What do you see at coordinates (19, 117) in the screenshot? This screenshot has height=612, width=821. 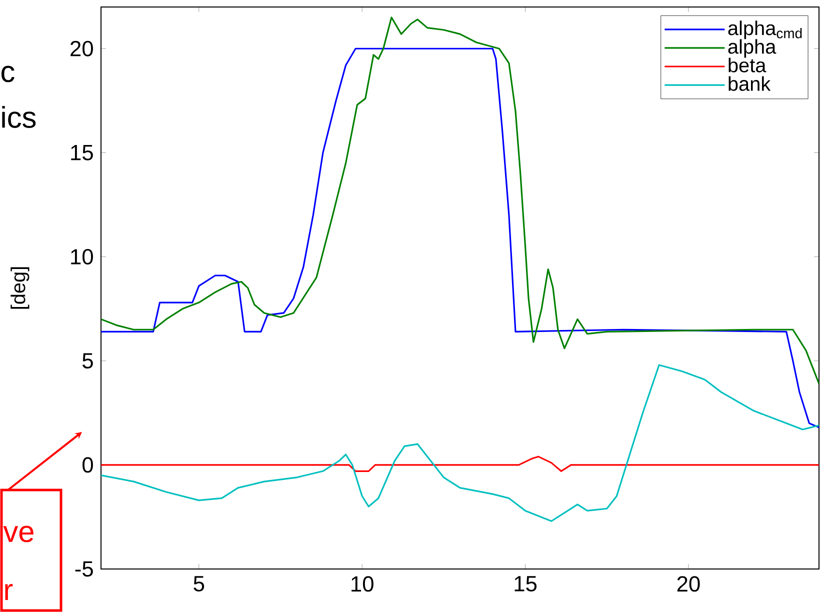 I see `text: ics` at bounding box center [19, 117].